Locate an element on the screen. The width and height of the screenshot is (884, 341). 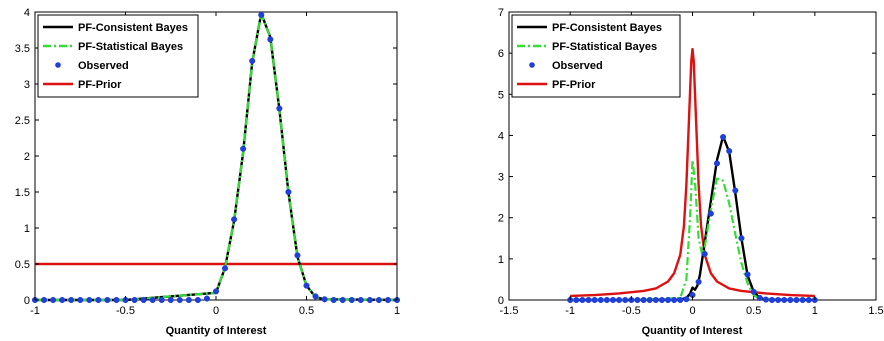
y-tick-label: 3 is located at coordinates (501, 178).